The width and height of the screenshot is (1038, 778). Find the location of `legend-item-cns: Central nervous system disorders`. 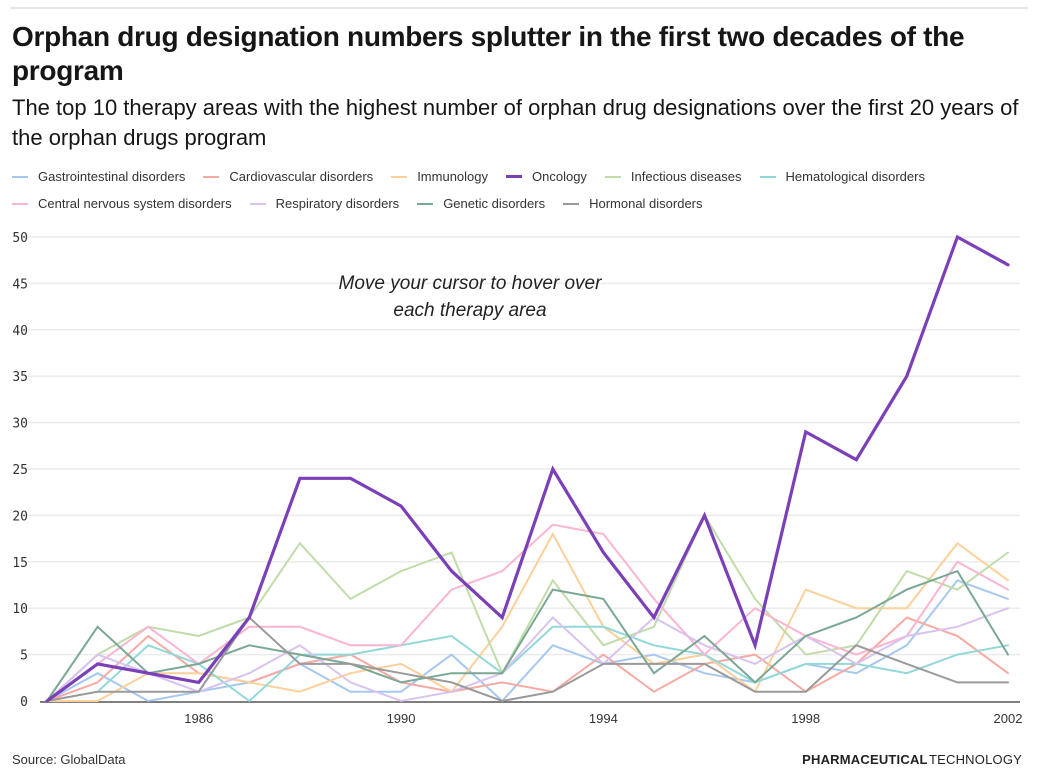

legend-item-cns: Central nervous system disorders is located at coordinates (122, 203).